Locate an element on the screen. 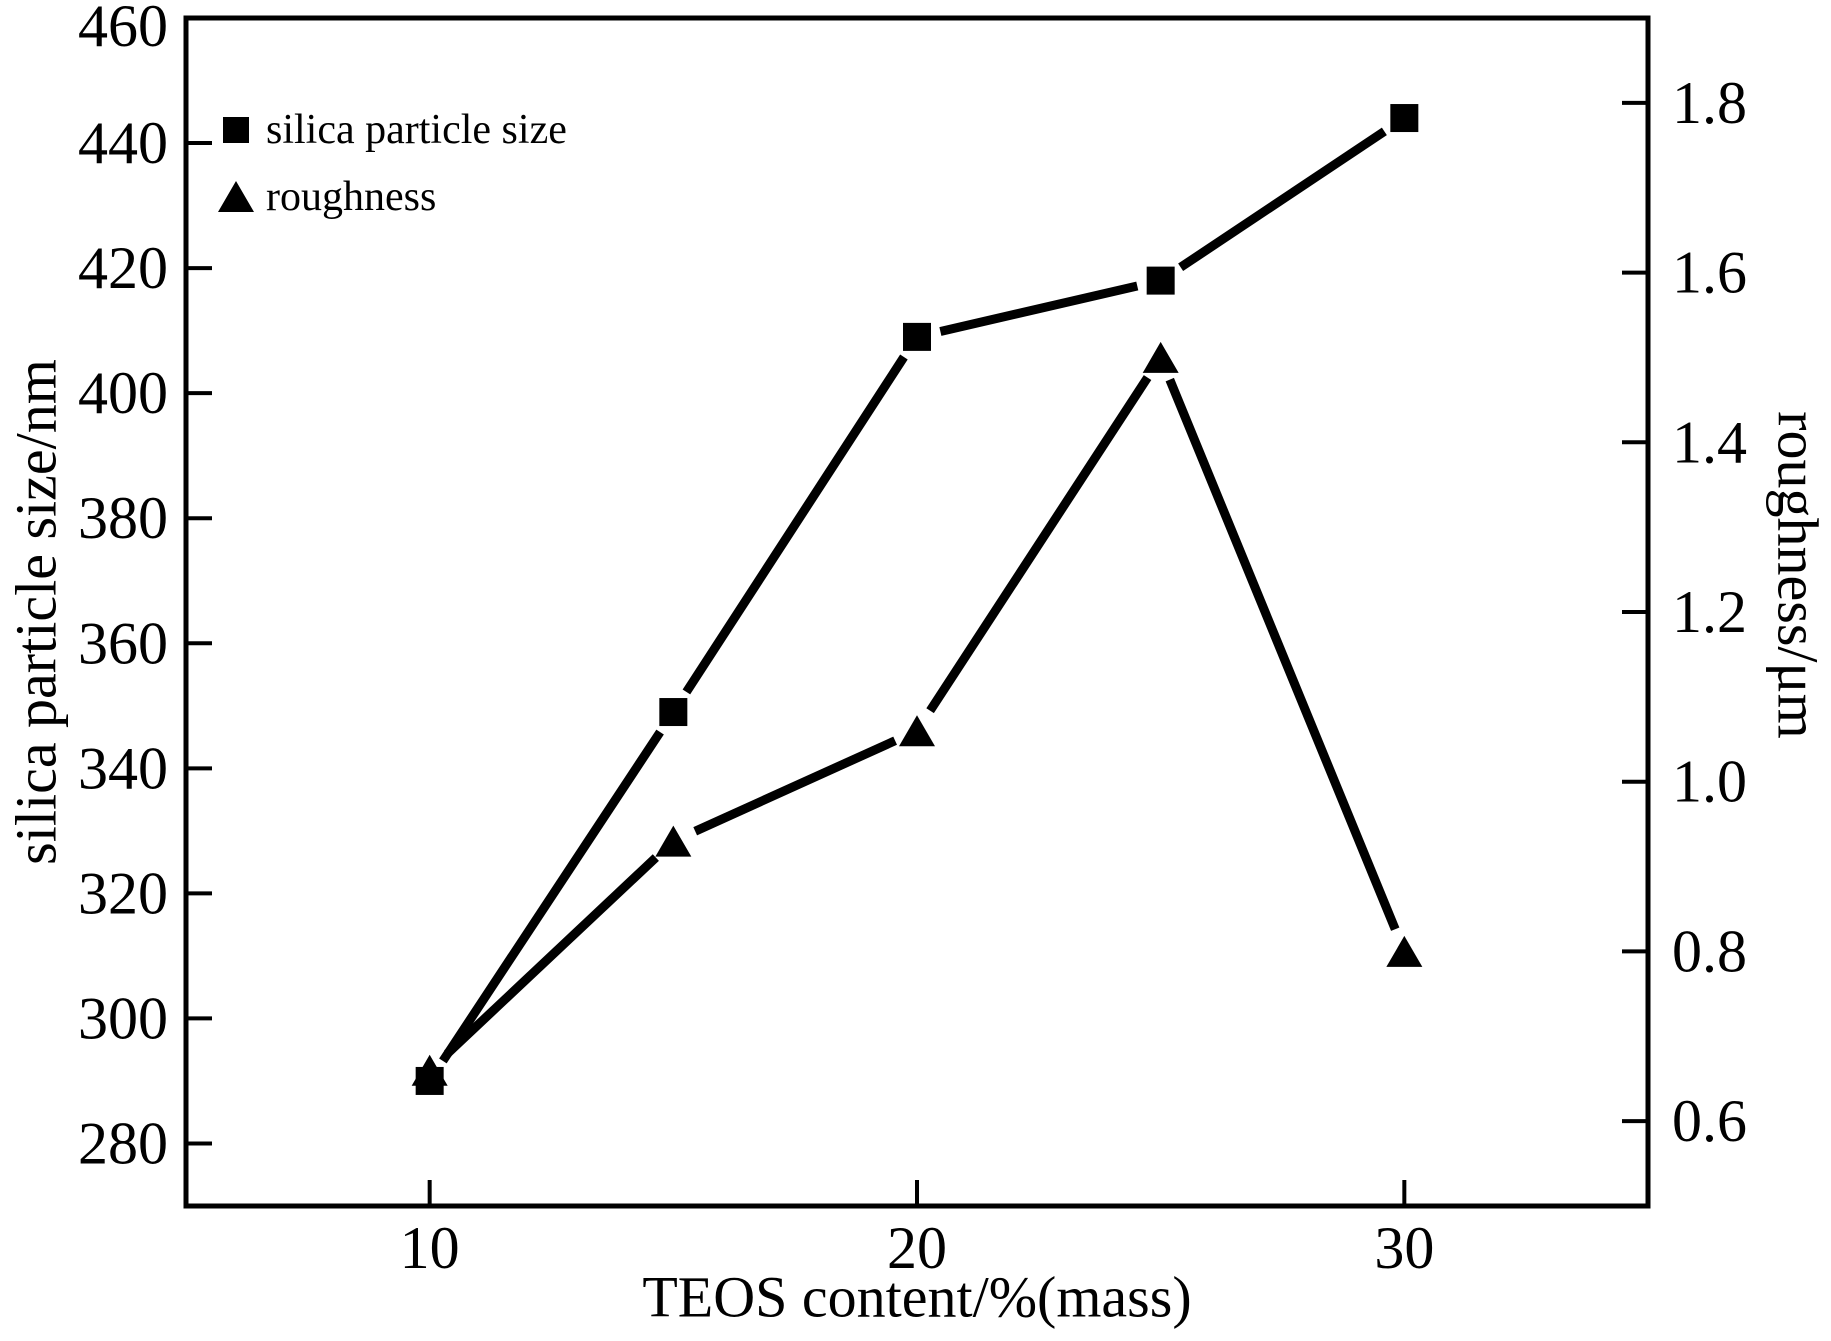  x-tick-label: 30 is located at coordinates (1404, 1248).